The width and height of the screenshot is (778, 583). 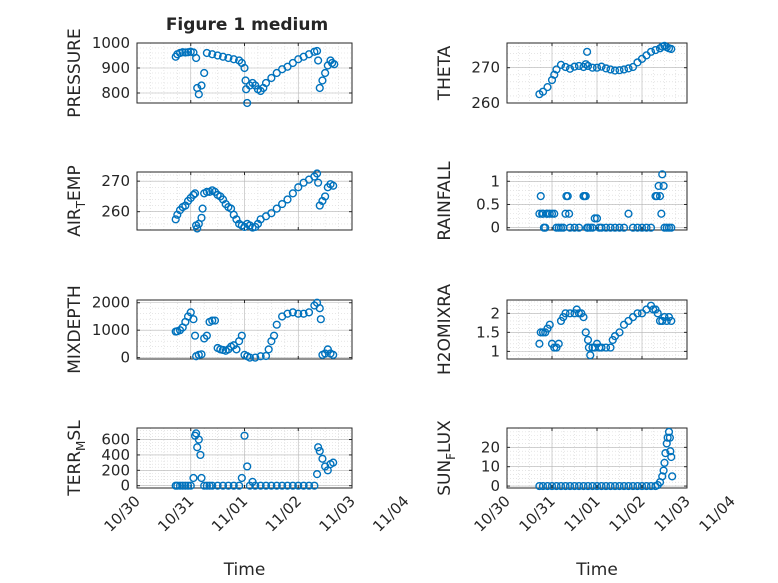 What do you see at coordinates (561, 201) in the screenshot?
I see `subplot-4: 0 0.5 1 RAINFALL` at bounding box center [561, 201].